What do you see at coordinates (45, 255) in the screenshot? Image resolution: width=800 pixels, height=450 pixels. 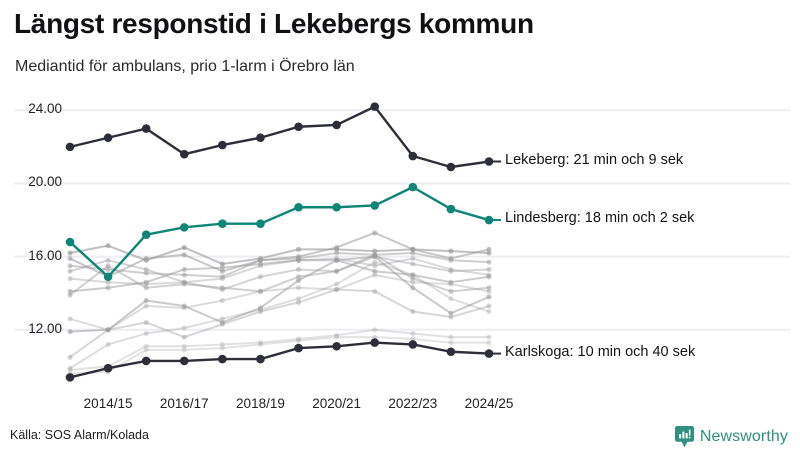 I see `y-axis-tick-label: 16.00` at bounding box center [45, 255].